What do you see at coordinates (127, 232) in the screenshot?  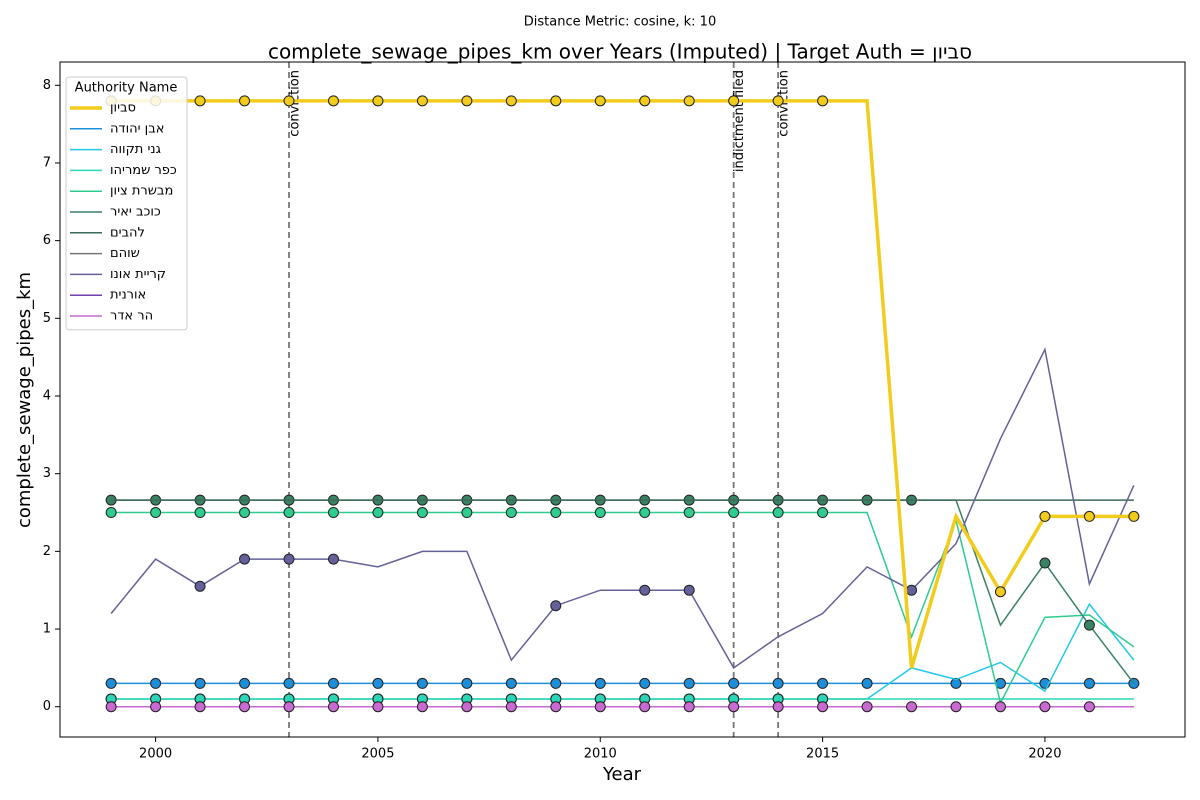 I see `legend-label: להבים` at bounding box center [127, 232].